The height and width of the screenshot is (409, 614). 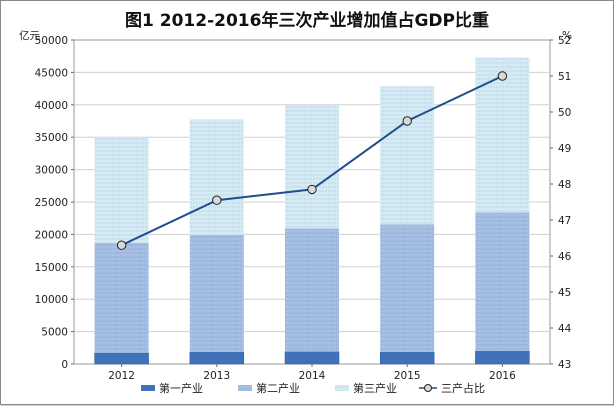 What do you see at coordinates (216, 376) in the screenshot?
I see `x-tick-label: 2013` at bounding box center [216, 376].